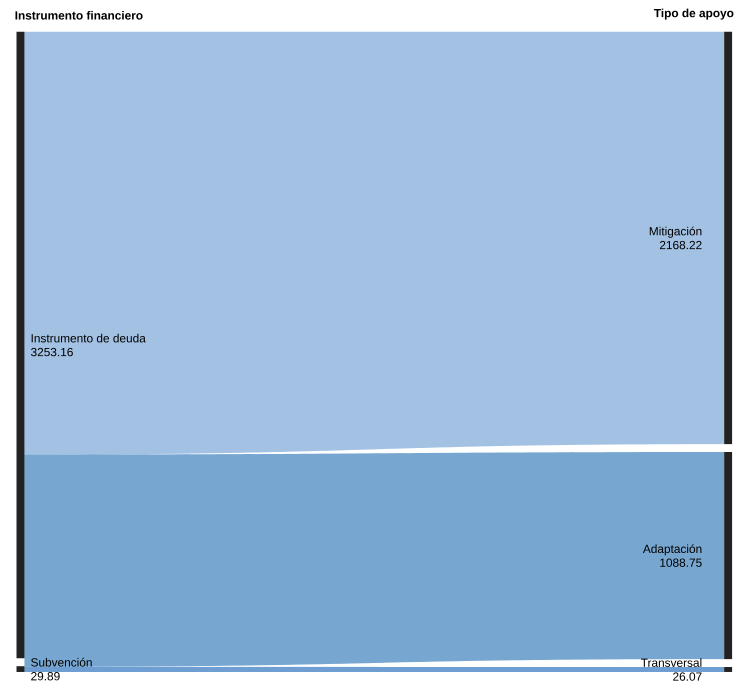 Image resolution: width=742 pixels, height=694 pixels. Describe the element at coordinates (681, 245) in the screenshot. I see `data-label: 2168.22` at that location.